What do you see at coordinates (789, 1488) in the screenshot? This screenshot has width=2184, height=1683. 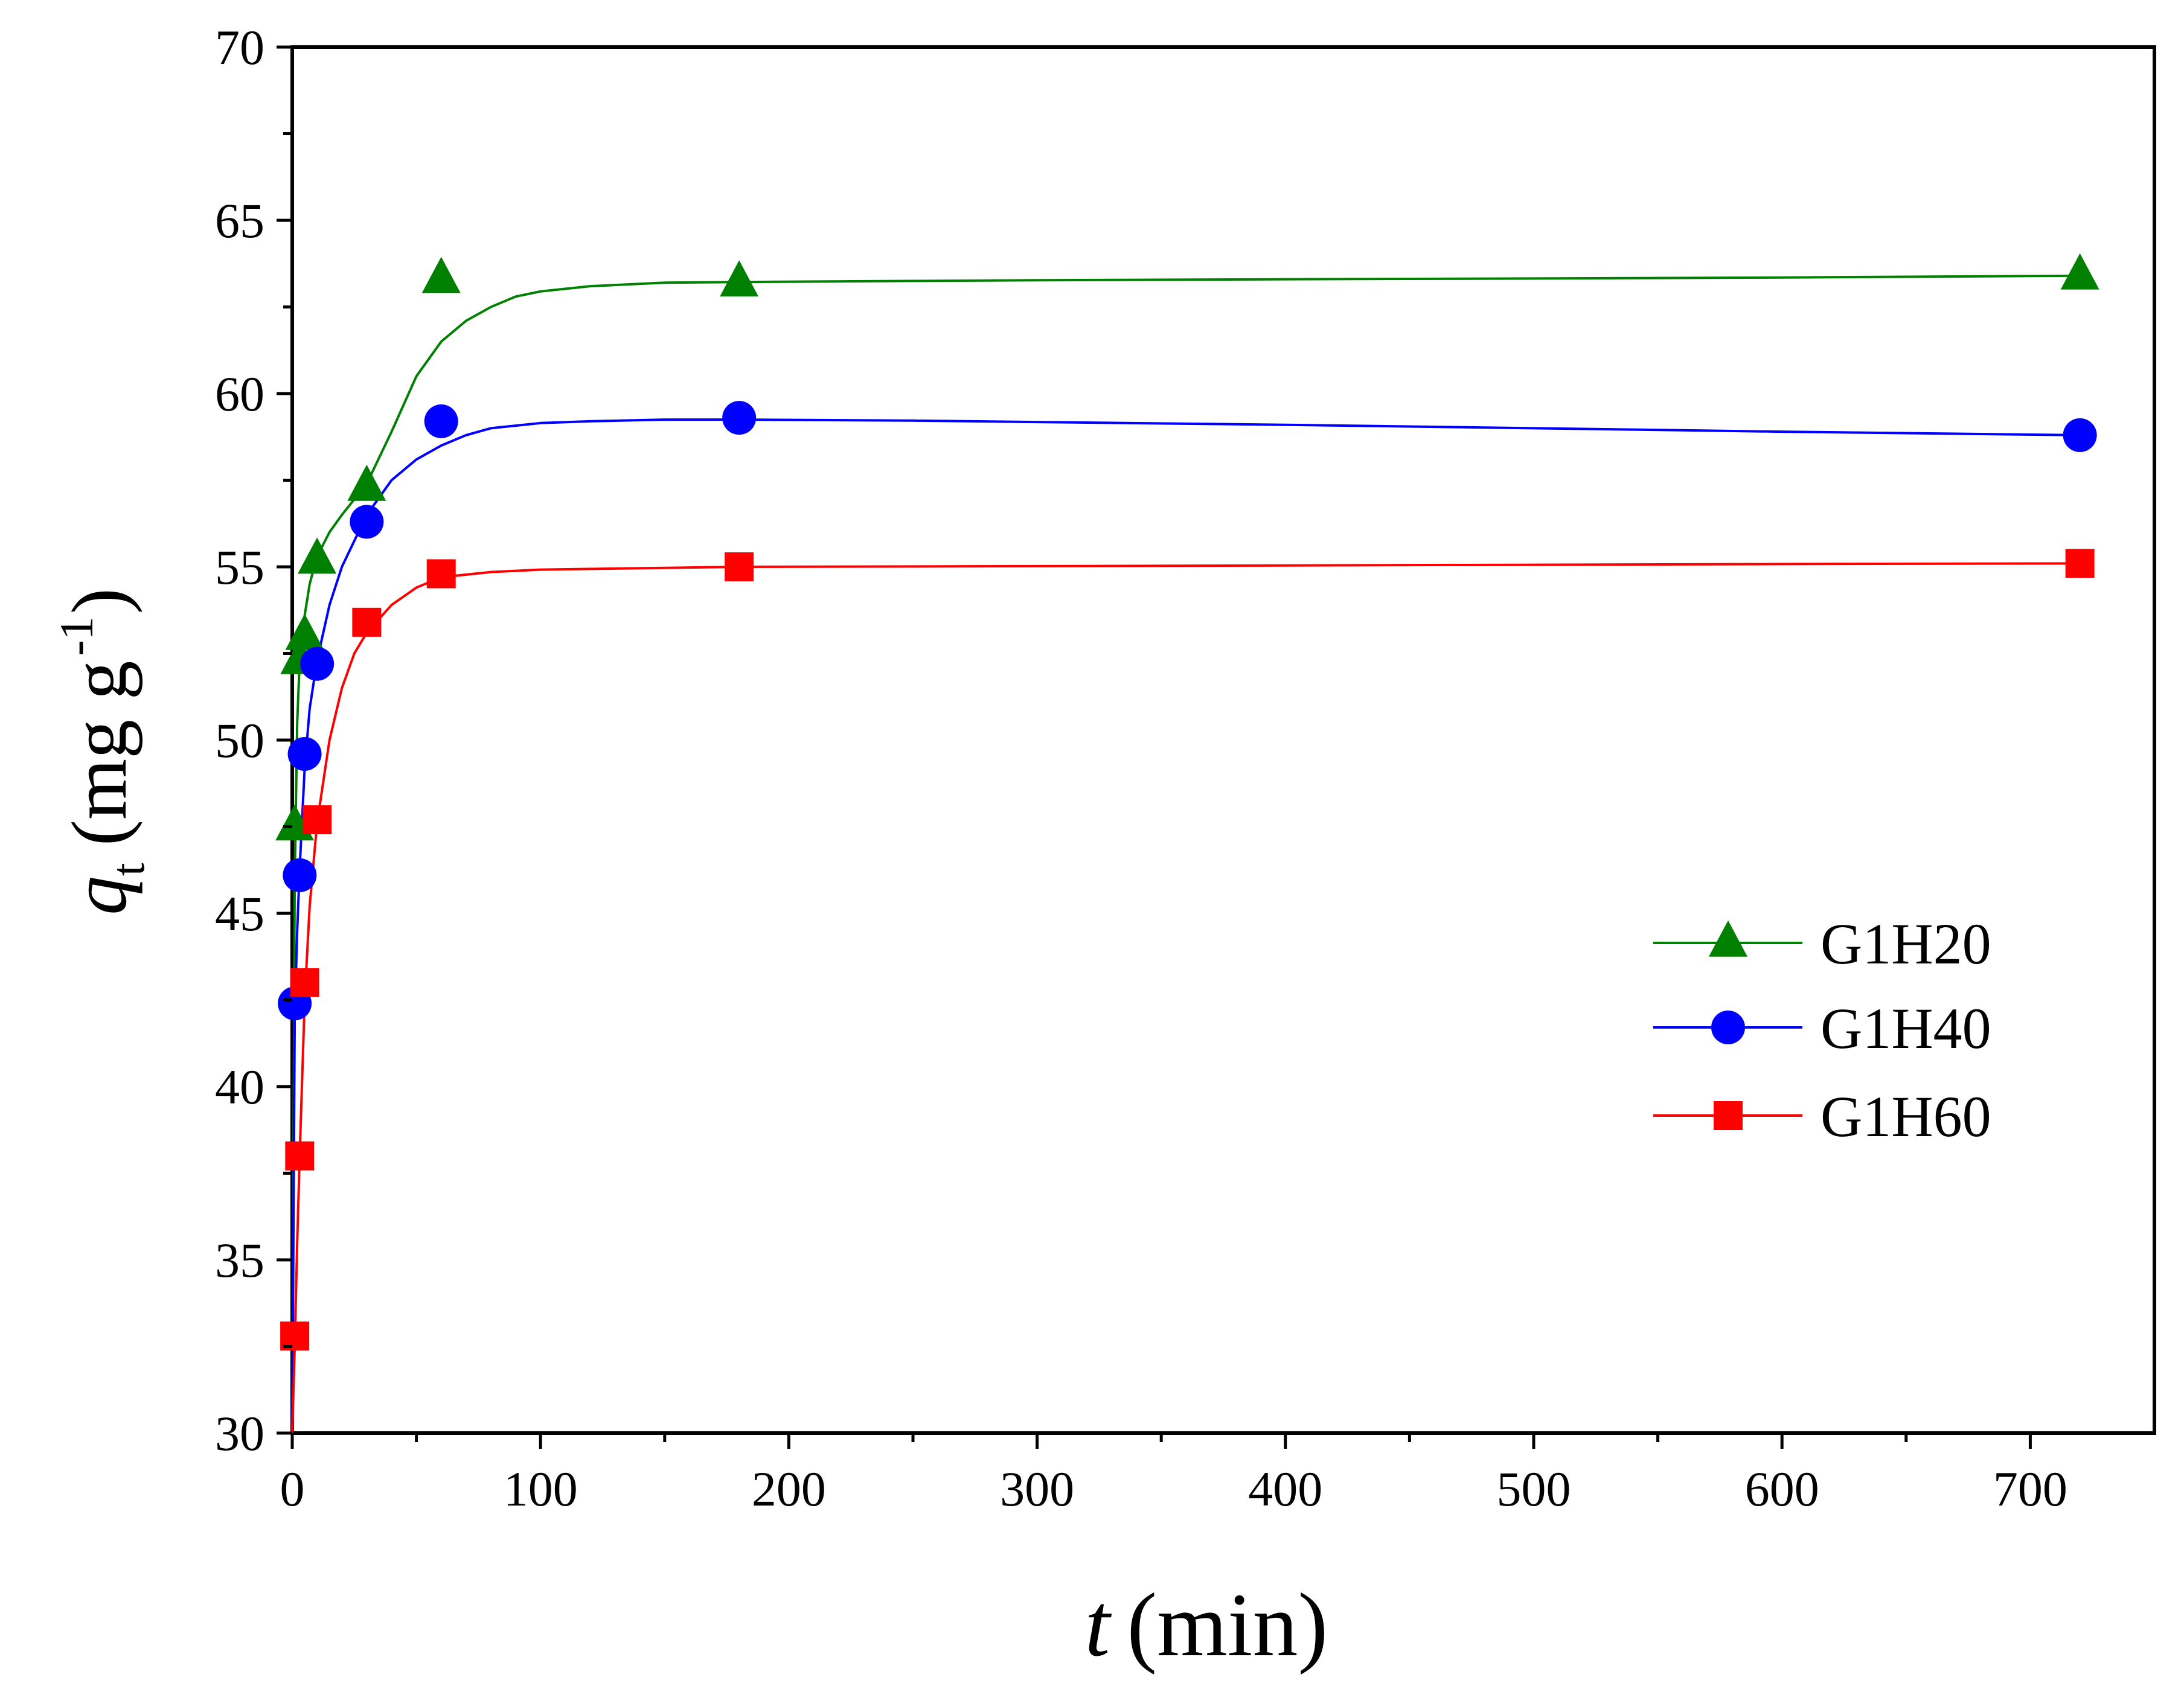 I see `x-tick-label: 200` at bounding box center [789, 1488].